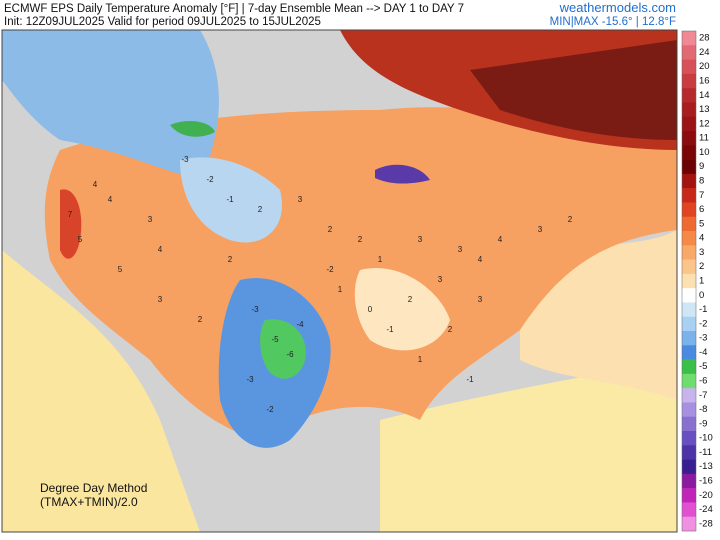 The height and width of the screenshot is (540, 720). I want to click on note-line1: Degree Day Method, so click(93, 488).